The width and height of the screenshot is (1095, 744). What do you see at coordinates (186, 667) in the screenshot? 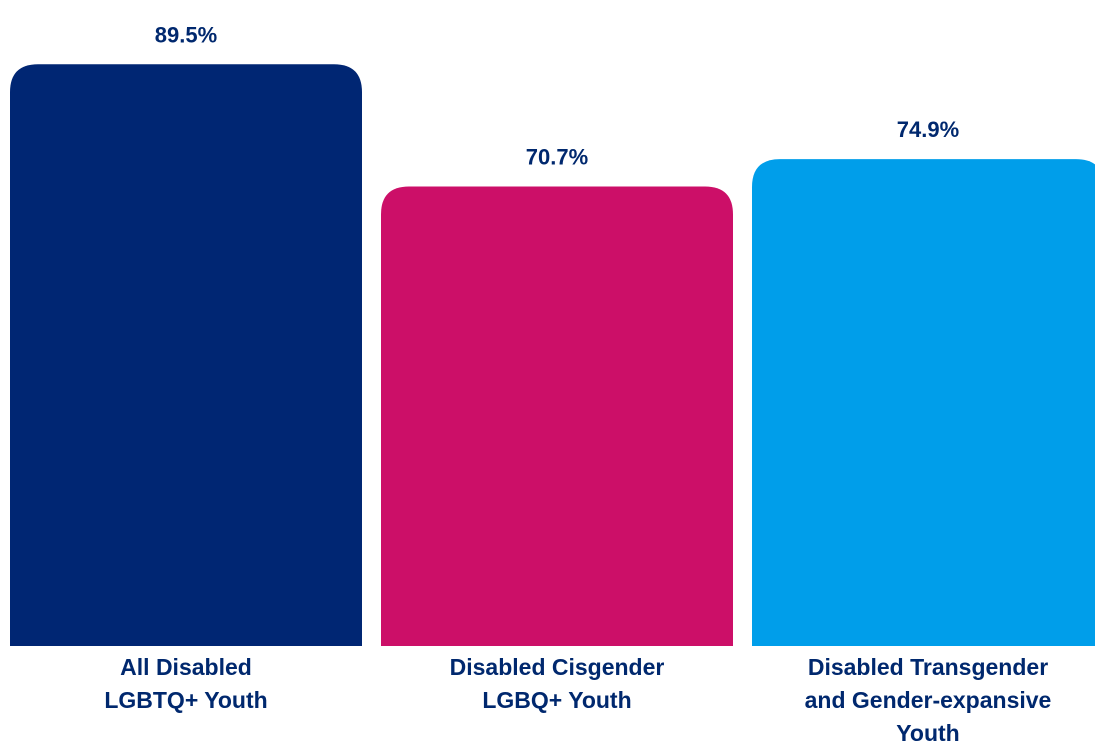
I see `category-label-line: All Disabled` at bounding box center [186, 667].